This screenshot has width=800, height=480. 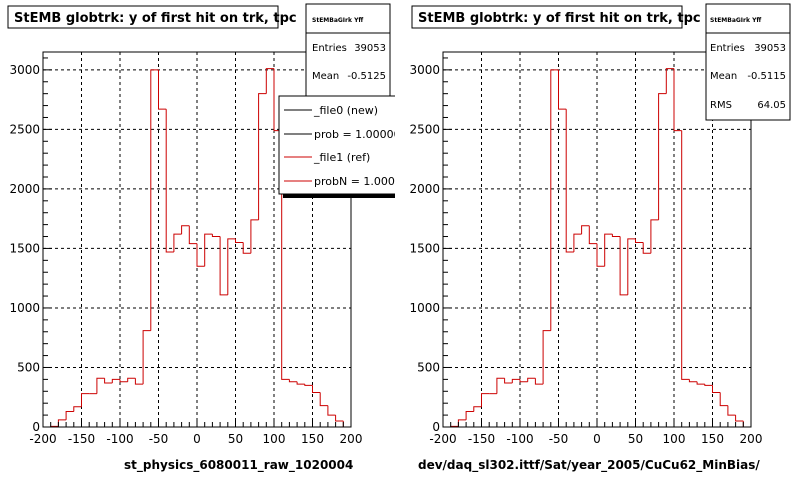 I want to click on stats-rms-value: 64.05, so click(x=771, y=105).